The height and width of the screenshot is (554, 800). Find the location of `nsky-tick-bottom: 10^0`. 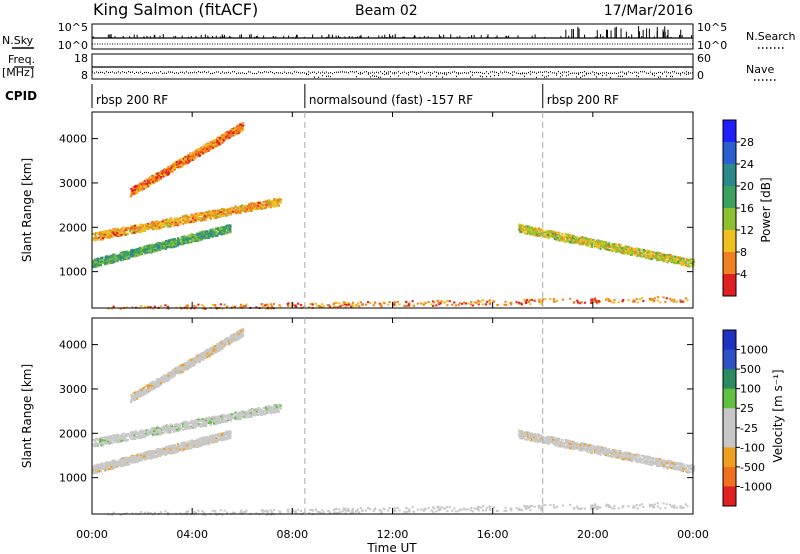

nsky-tick-bottom: 10^0 is located at coordinates (73, 45).